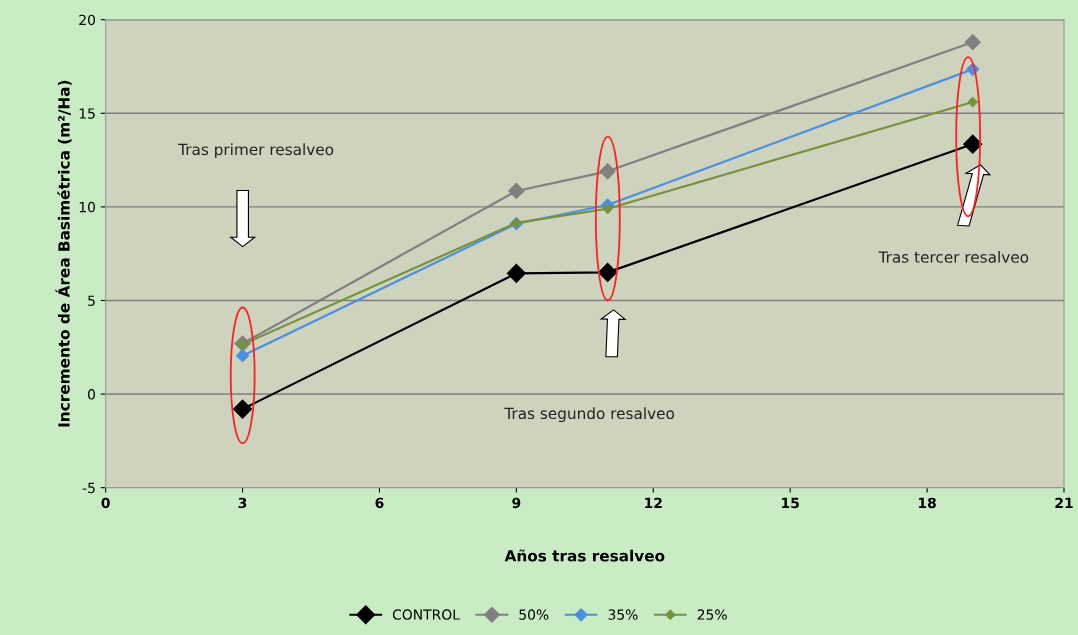 This screenshot has height=635, width=1078. I want to click on annotation: Tras segundo resalveo, so click(589, 415).